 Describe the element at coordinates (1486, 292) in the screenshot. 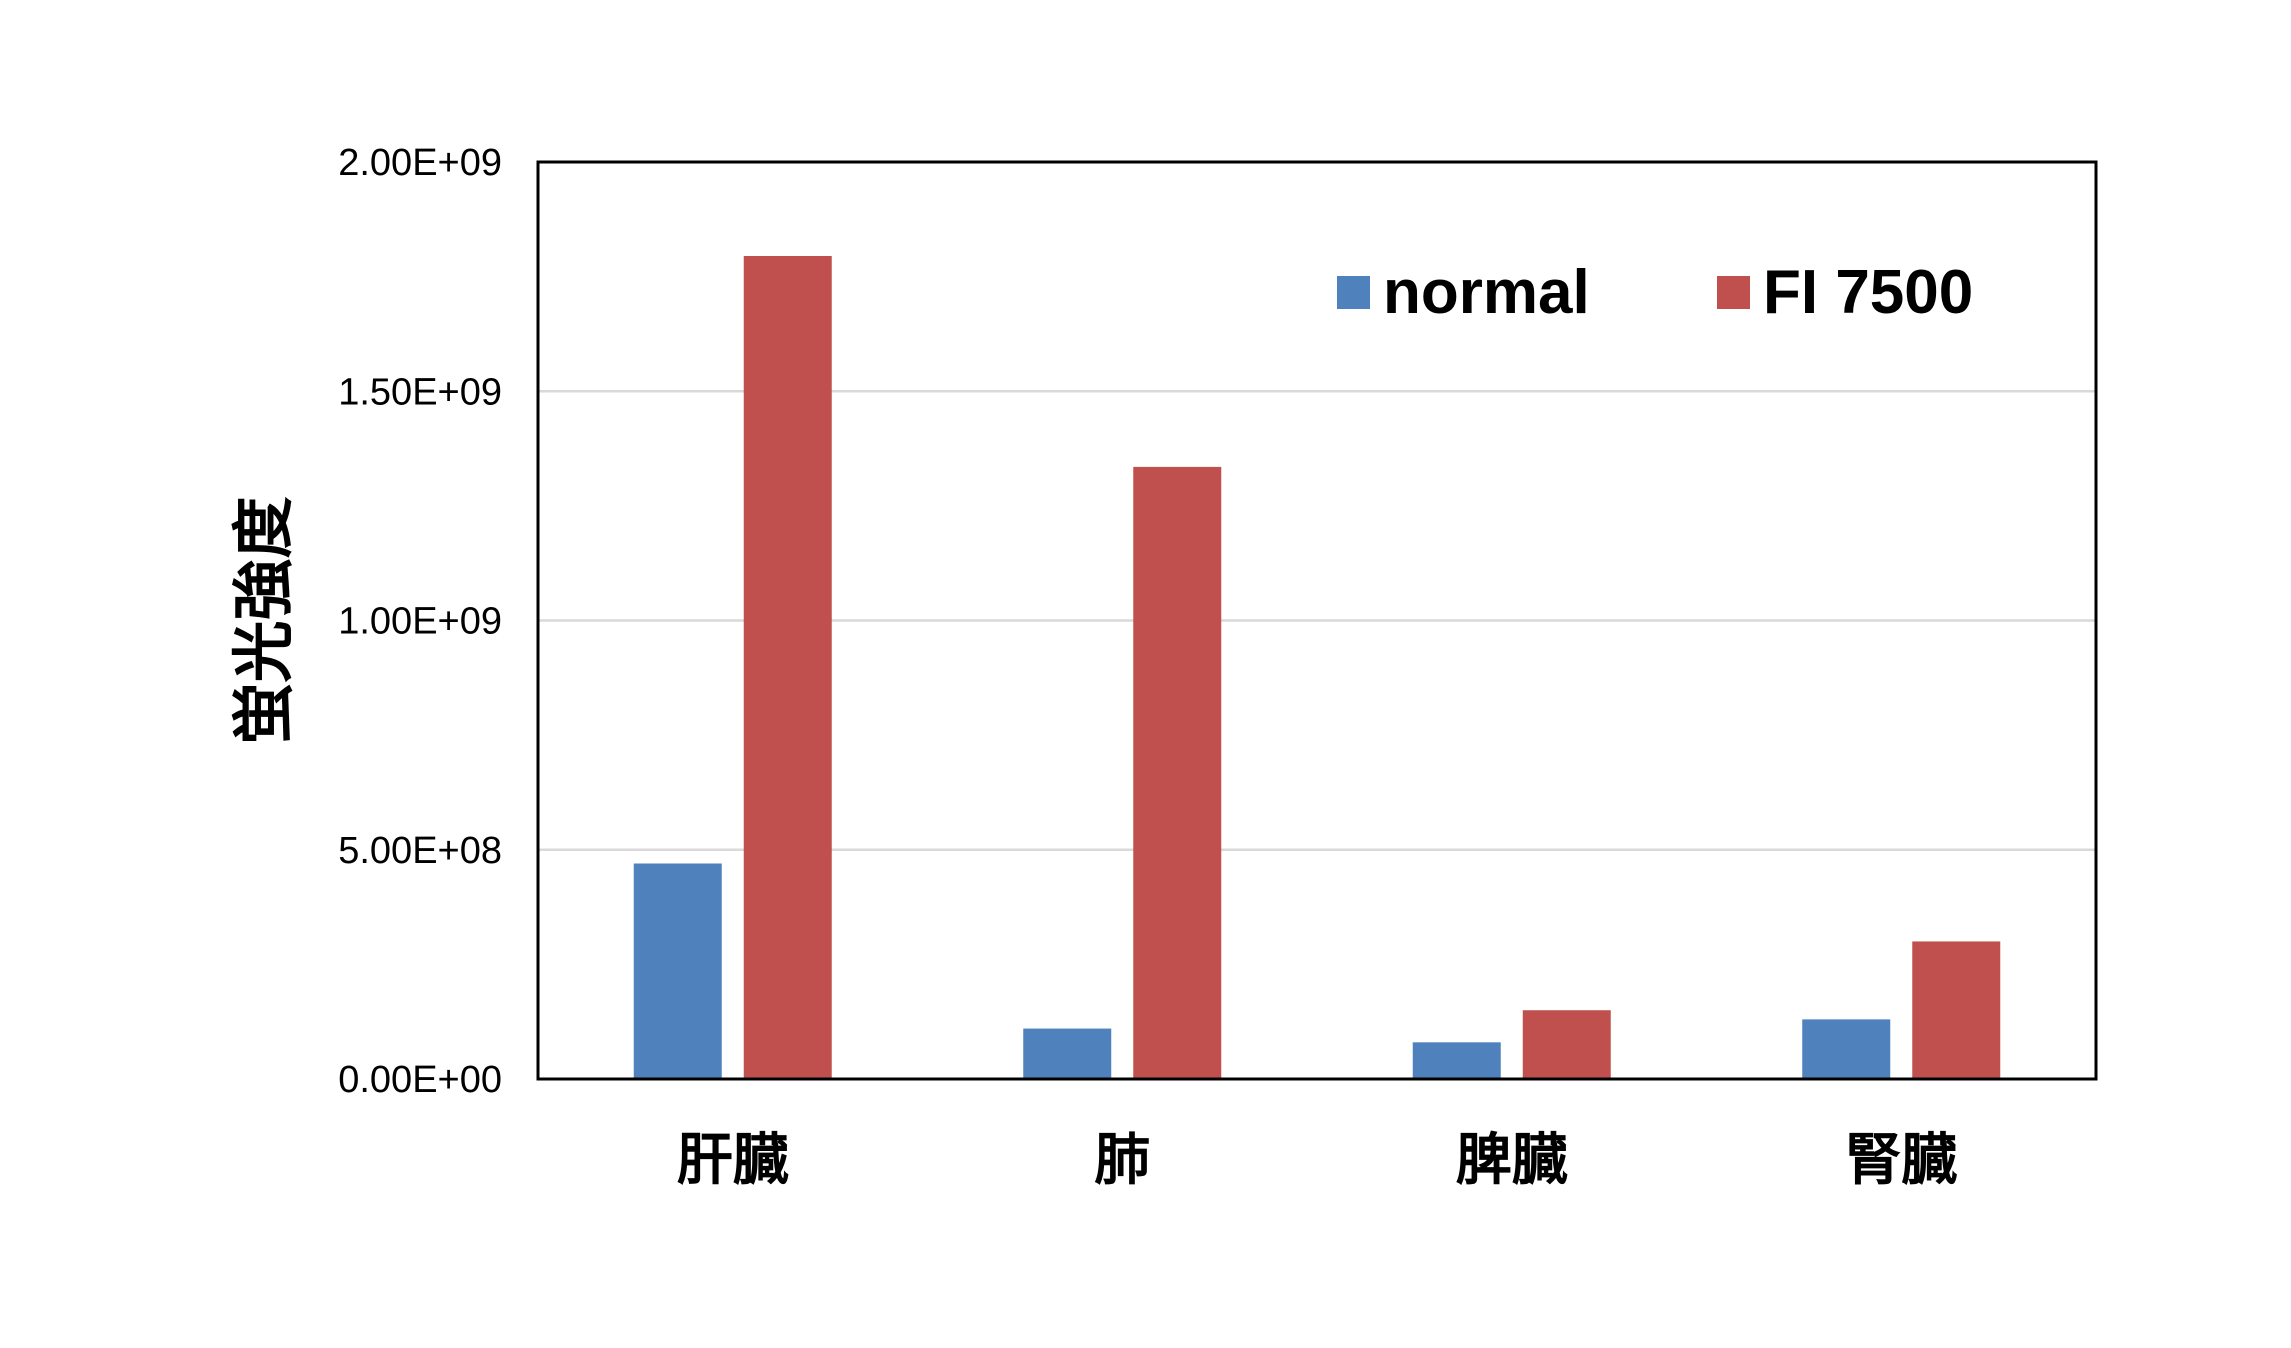

I see `legend-label: normal` at that location.